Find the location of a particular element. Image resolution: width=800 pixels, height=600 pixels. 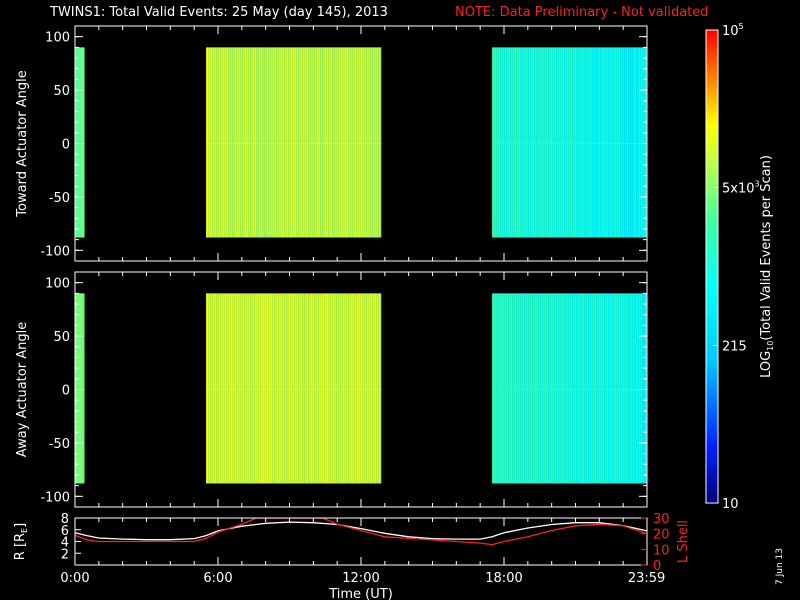

y-tick-label: -100 is located at coordinates (55, 251).